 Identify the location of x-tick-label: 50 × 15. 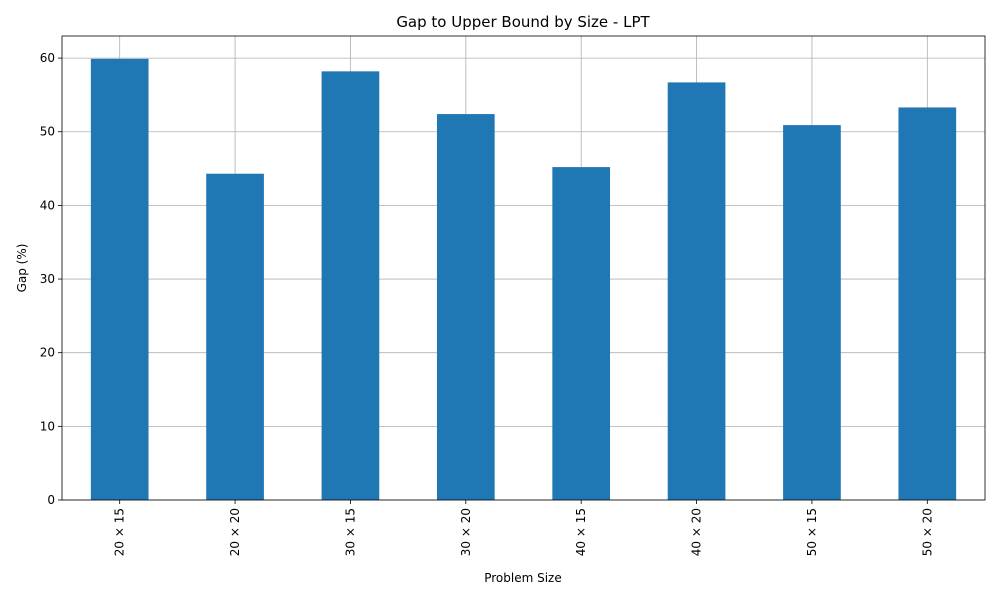
(812, 532).